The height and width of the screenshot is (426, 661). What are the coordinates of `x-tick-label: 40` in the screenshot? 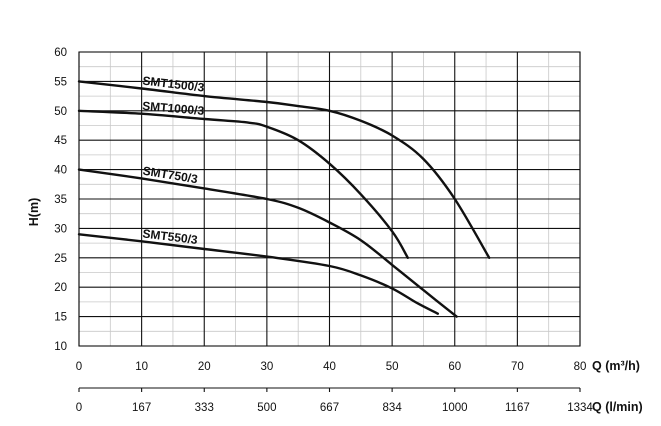 It's located at (329, 367).